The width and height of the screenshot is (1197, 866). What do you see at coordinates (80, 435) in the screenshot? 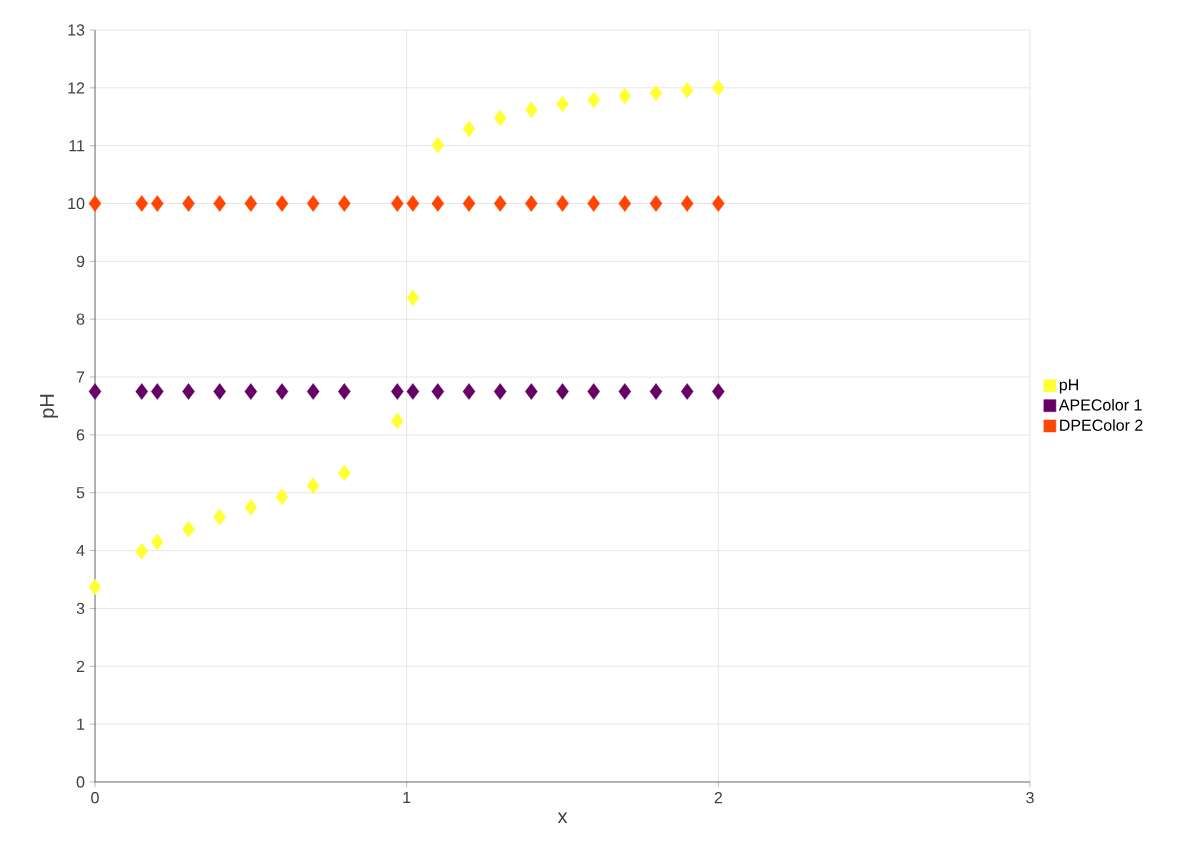
I see `y-tick-label: 6` at bounding box center [80, 435].